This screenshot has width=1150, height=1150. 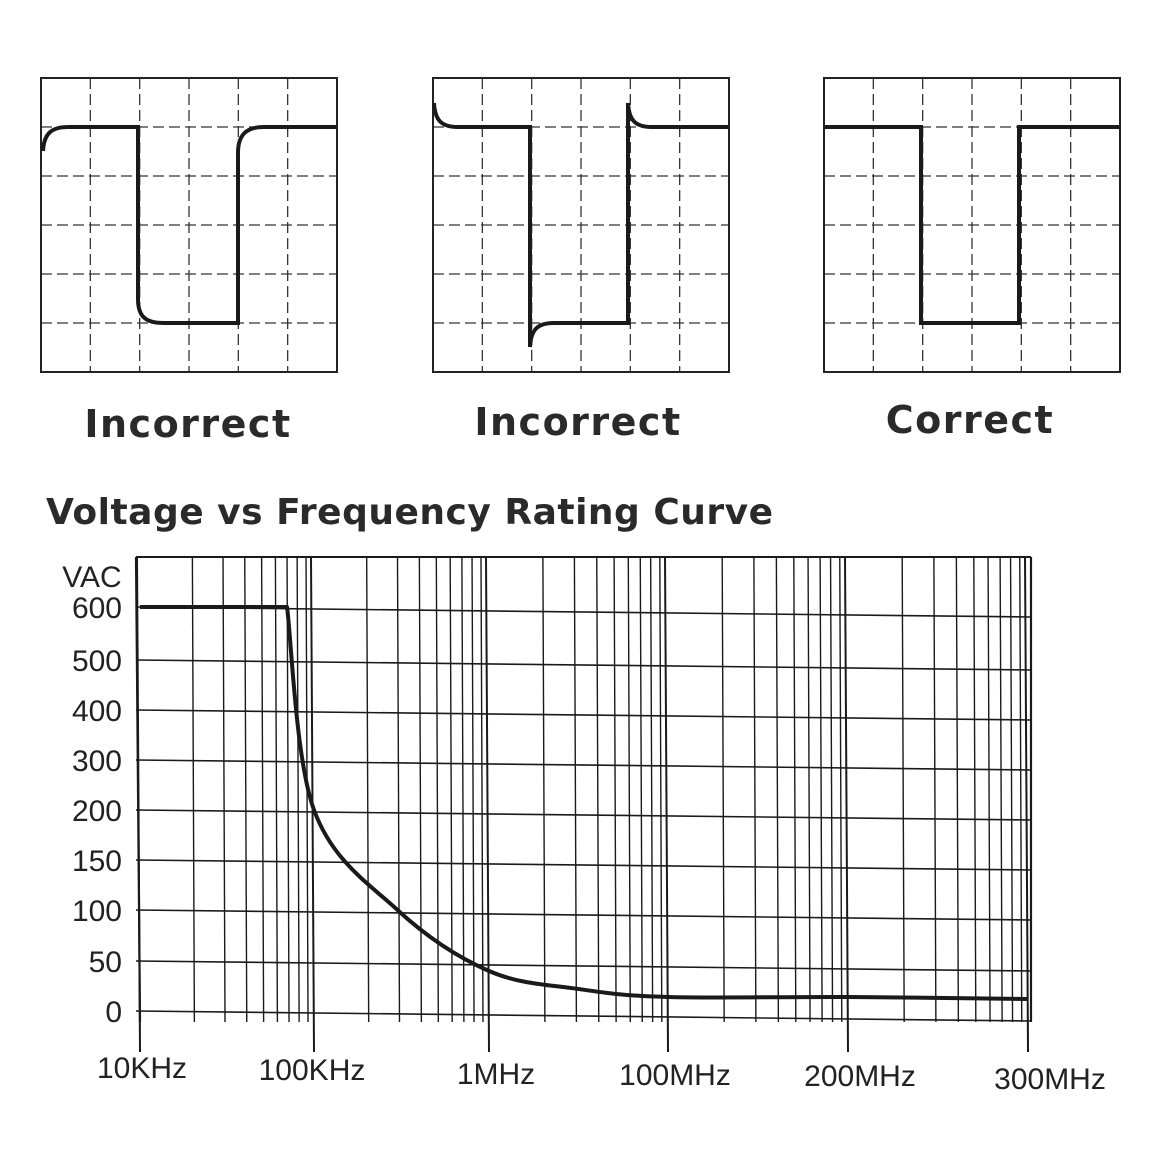 I want to click on x-tick-label: 200MHz, so click(x=860, y=1076).